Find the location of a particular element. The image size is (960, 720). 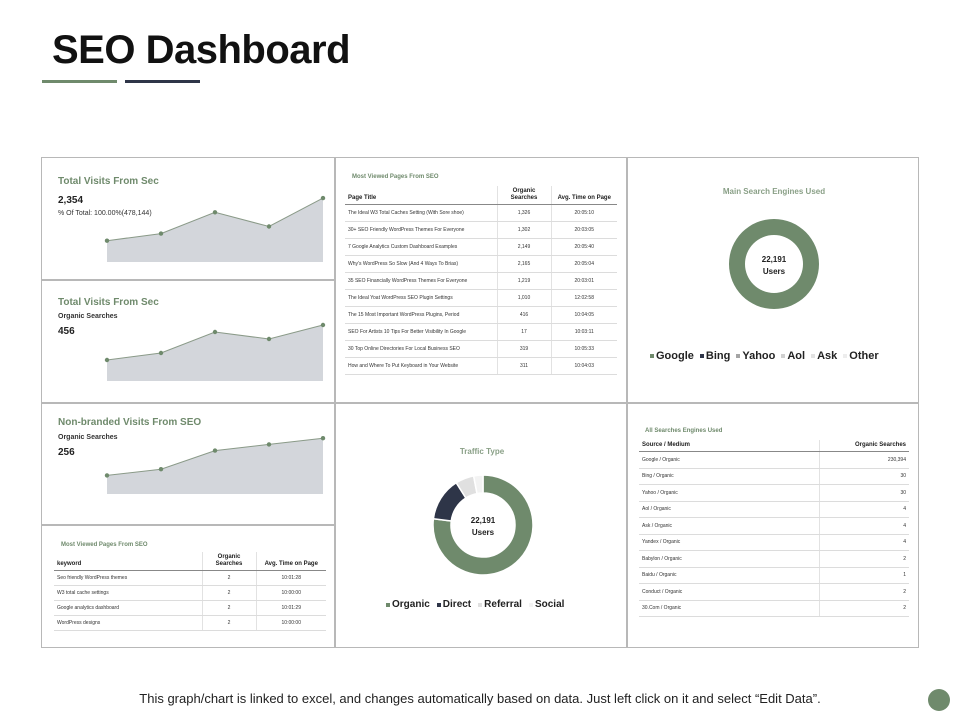

table-cell: 1,326 is located at coordinates (523, 213).